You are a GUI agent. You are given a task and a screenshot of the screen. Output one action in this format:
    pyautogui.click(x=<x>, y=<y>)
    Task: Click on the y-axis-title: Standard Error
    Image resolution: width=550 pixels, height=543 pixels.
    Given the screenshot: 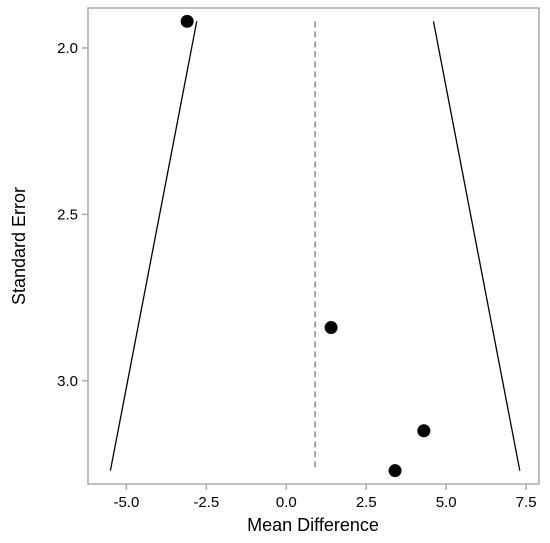 What is the action you would take?
    pyautogui.click(x=19, y=246)
    